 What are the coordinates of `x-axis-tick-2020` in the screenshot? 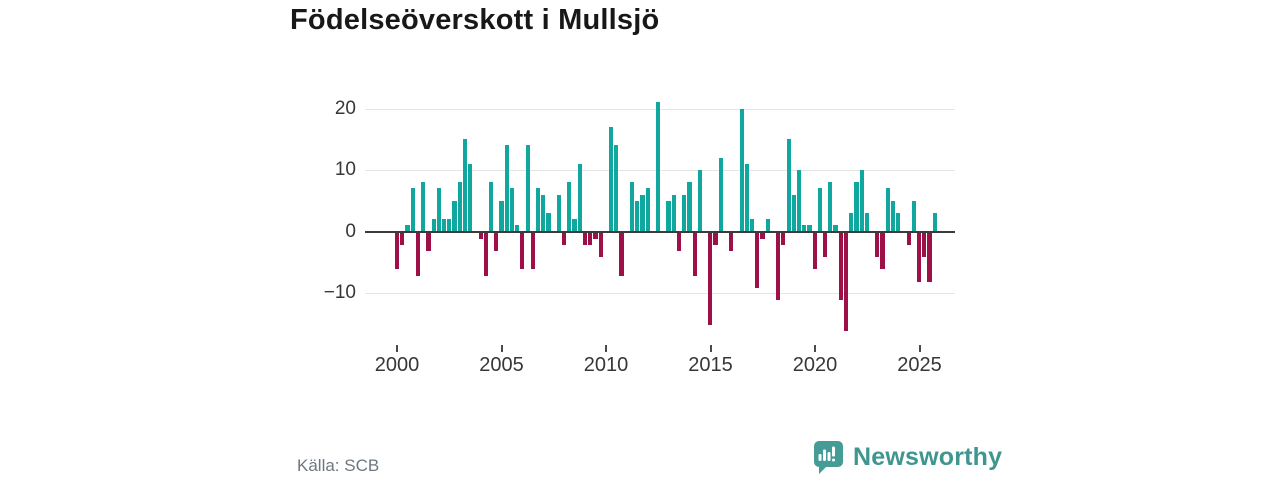 It's located at (815, 348).